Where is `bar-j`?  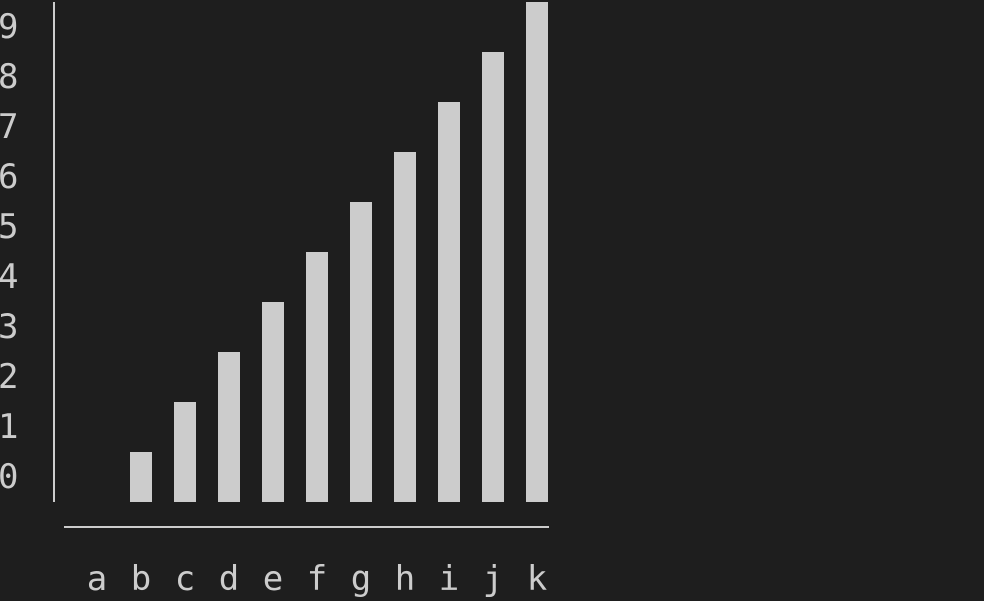 bar-j is located at coordinates (493, 277).